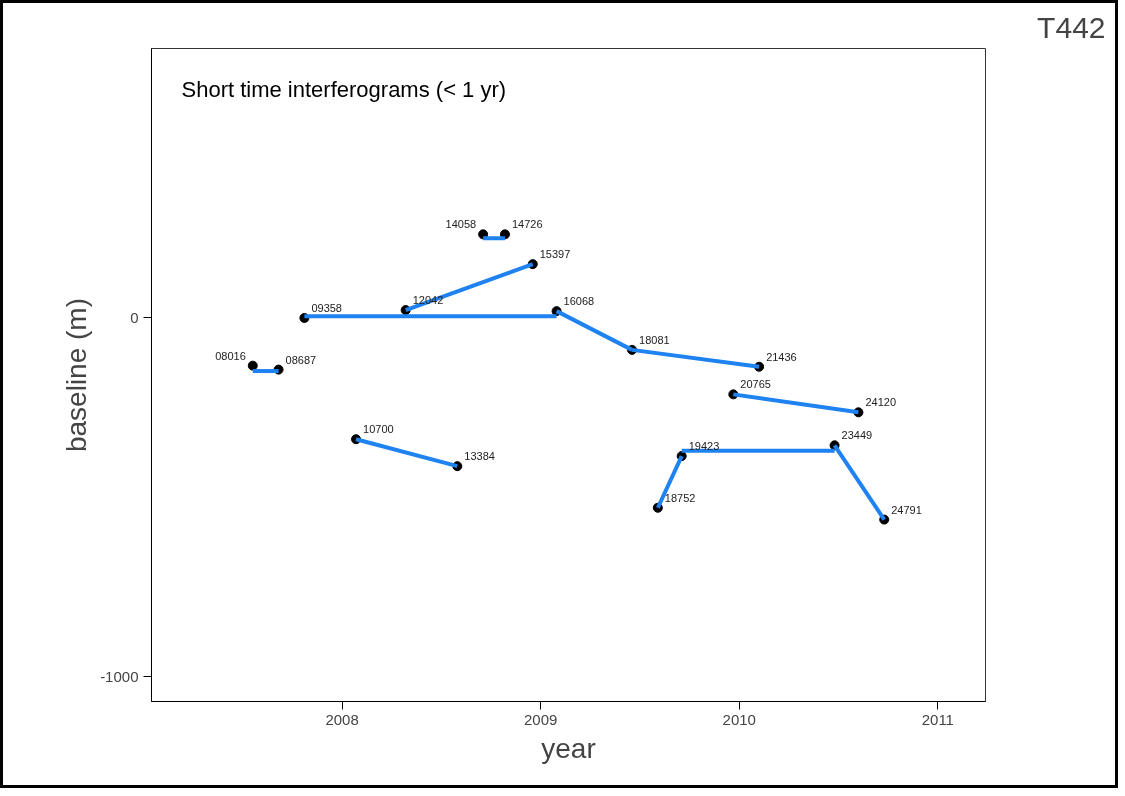 The height and width of the screenshot is (796, 1125). Describe the element at coordinates (654, 339) in the screenshot. I see `annotation: 18081` at that location.